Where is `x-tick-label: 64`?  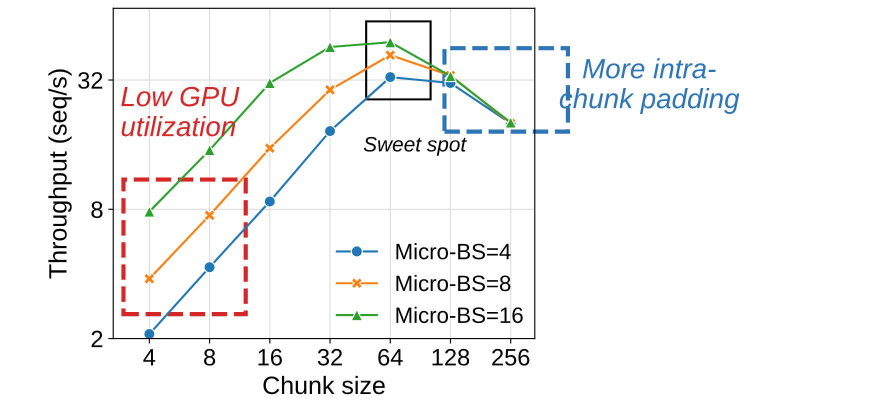
x-tick-label: 64 is located at coordinates (390, 357).